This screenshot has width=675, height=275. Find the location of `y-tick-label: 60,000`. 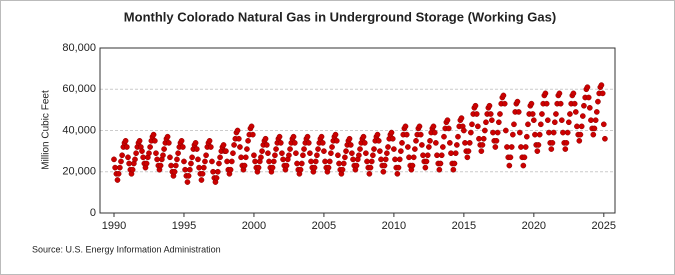

y-tick-label: 60,000 is located at coordinates (79, 89).